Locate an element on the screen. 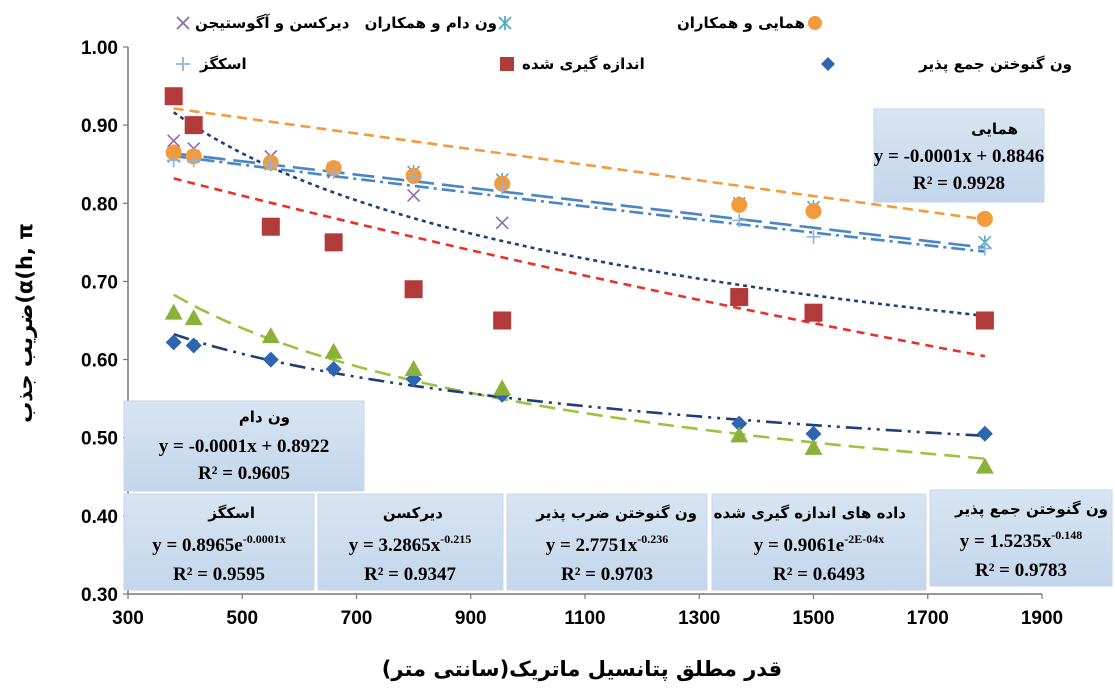 This screenshot has height=689, width=1115. legend-label-measured: اندازه گیری شده is located at coordinates (583, 64).